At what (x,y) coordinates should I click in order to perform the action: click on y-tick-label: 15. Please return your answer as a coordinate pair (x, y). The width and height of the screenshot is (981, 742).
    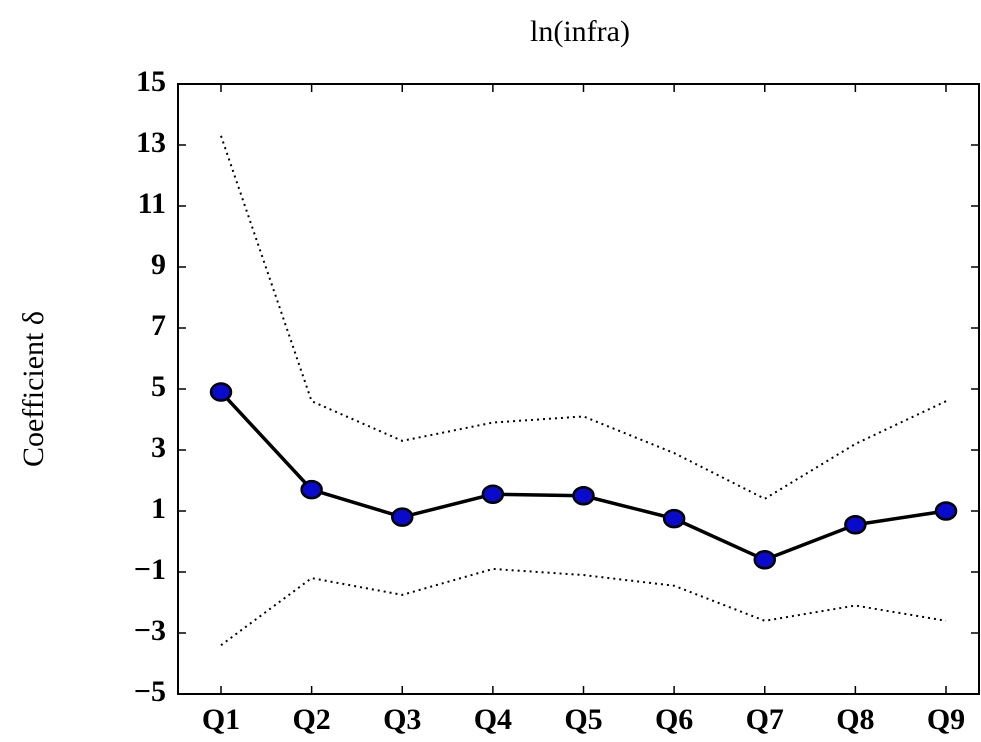
    Looking at the image, I should click on (151, 81).